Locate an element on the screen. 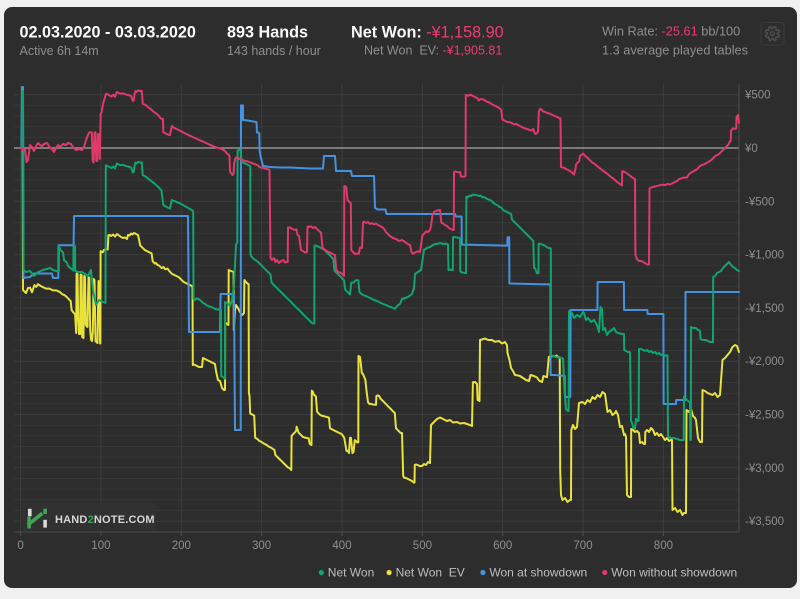 This screenshot has height=599, width=800. svg-text: -¥3,000 is located at coordinates (764, 469).